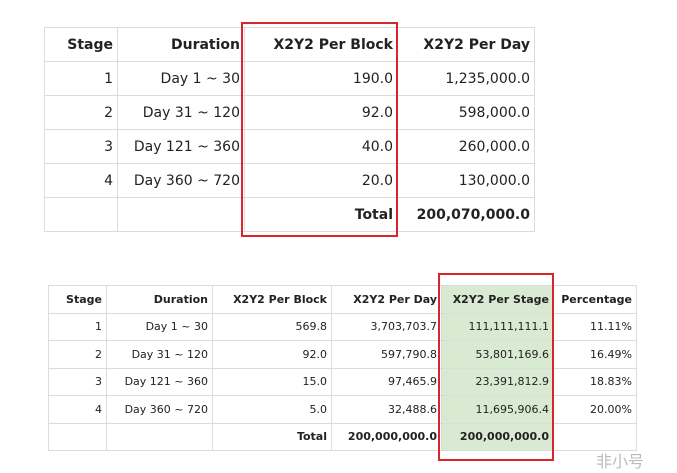 The image size is (677, 473). I want to click on cell: 40.0, so click(321, 146).